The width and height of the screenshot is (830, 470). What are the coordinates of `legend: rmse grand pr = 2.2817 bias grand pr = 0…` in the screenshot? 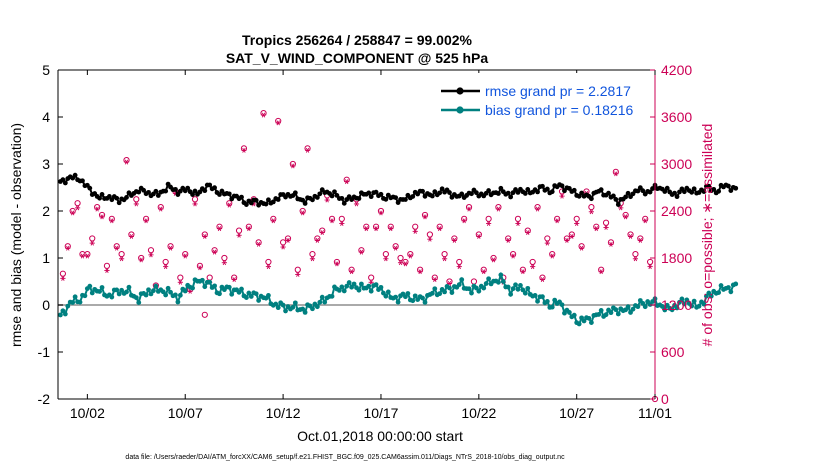 It's located at (542, 96).